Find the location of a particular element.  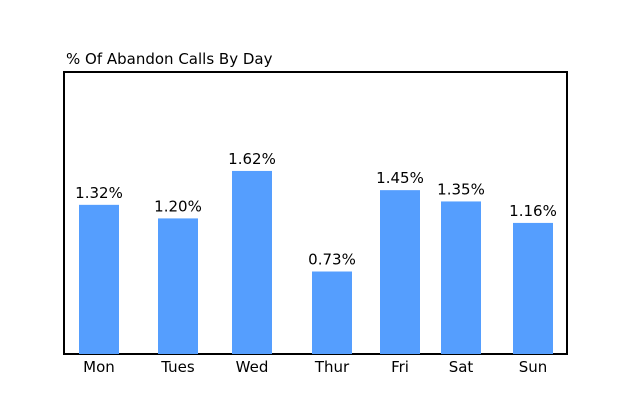

data-label-mon: 1.32% is located at coordinates (99, 193).